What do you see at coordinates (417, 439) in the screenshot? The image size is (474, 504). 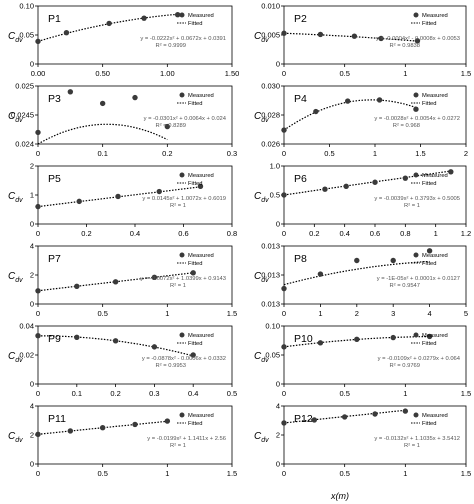 I see `fit-equation: y = -0.0132x² + 1.1035x + 3.5412` at bounding box center [417, 439].